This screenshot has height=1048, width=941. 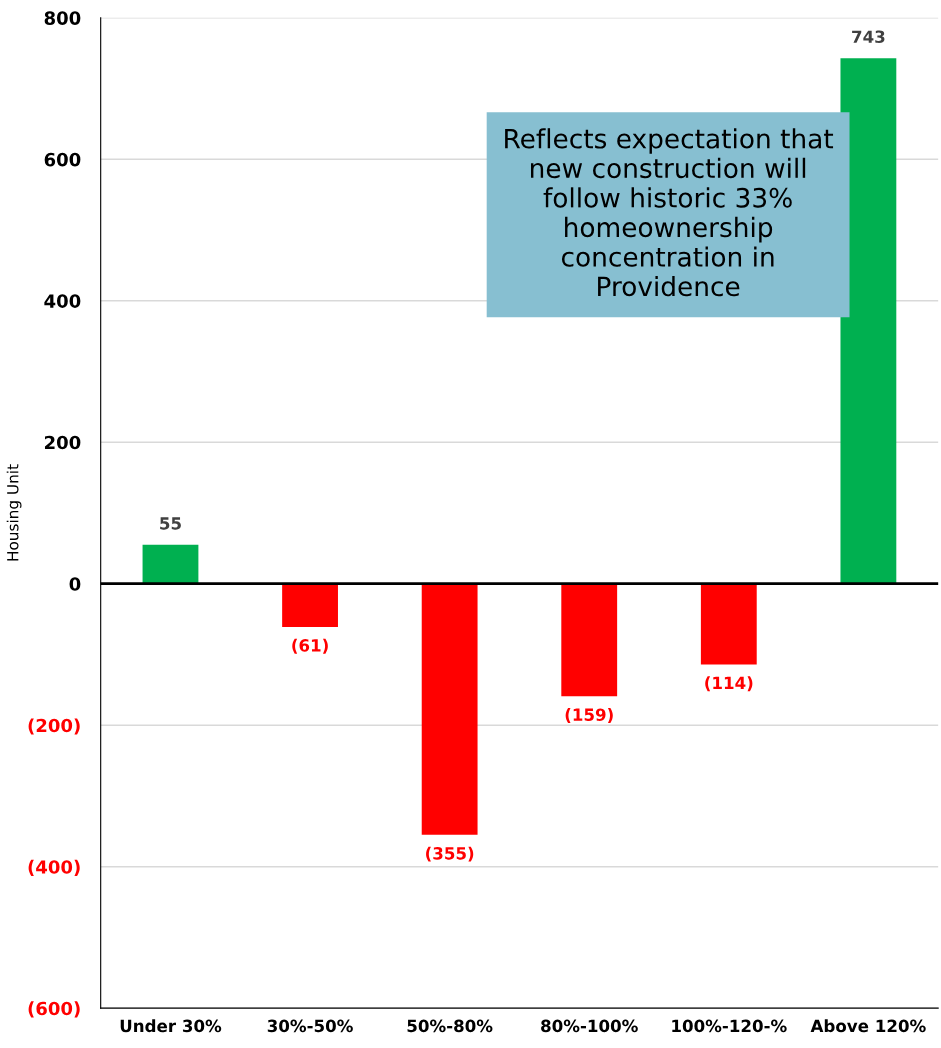 I want to click on data-label: (159), so click(x=589, y=715).